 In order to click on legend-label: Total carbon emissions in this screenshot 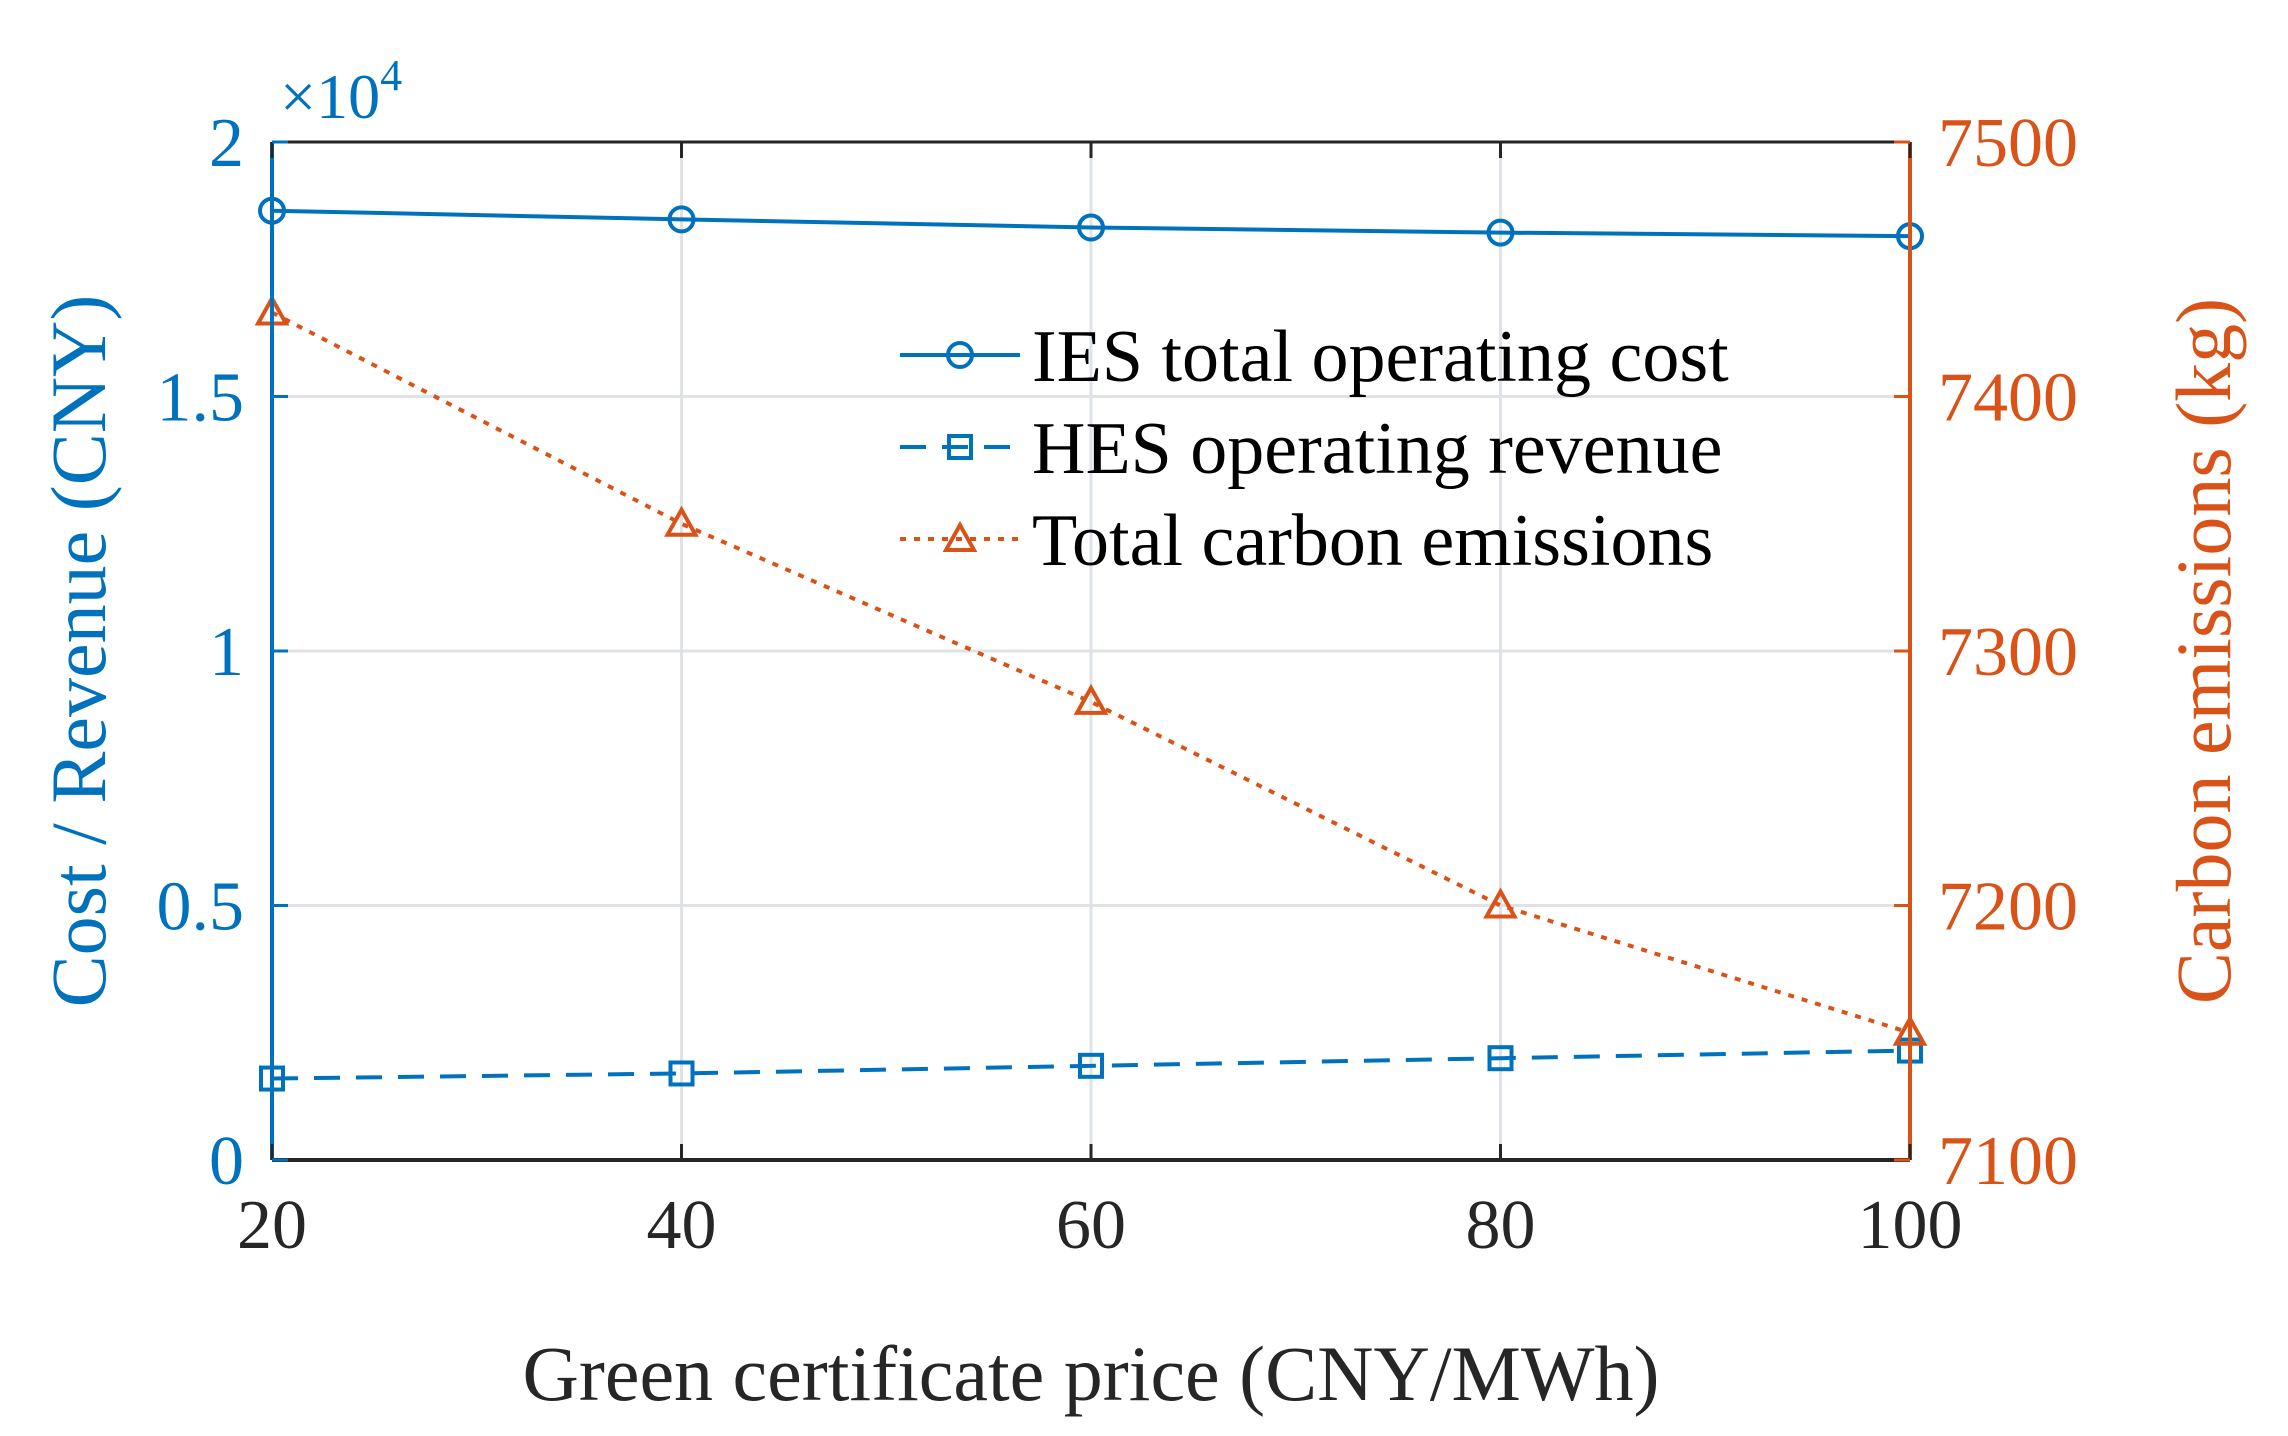, I will do `click(1372, 541)`.